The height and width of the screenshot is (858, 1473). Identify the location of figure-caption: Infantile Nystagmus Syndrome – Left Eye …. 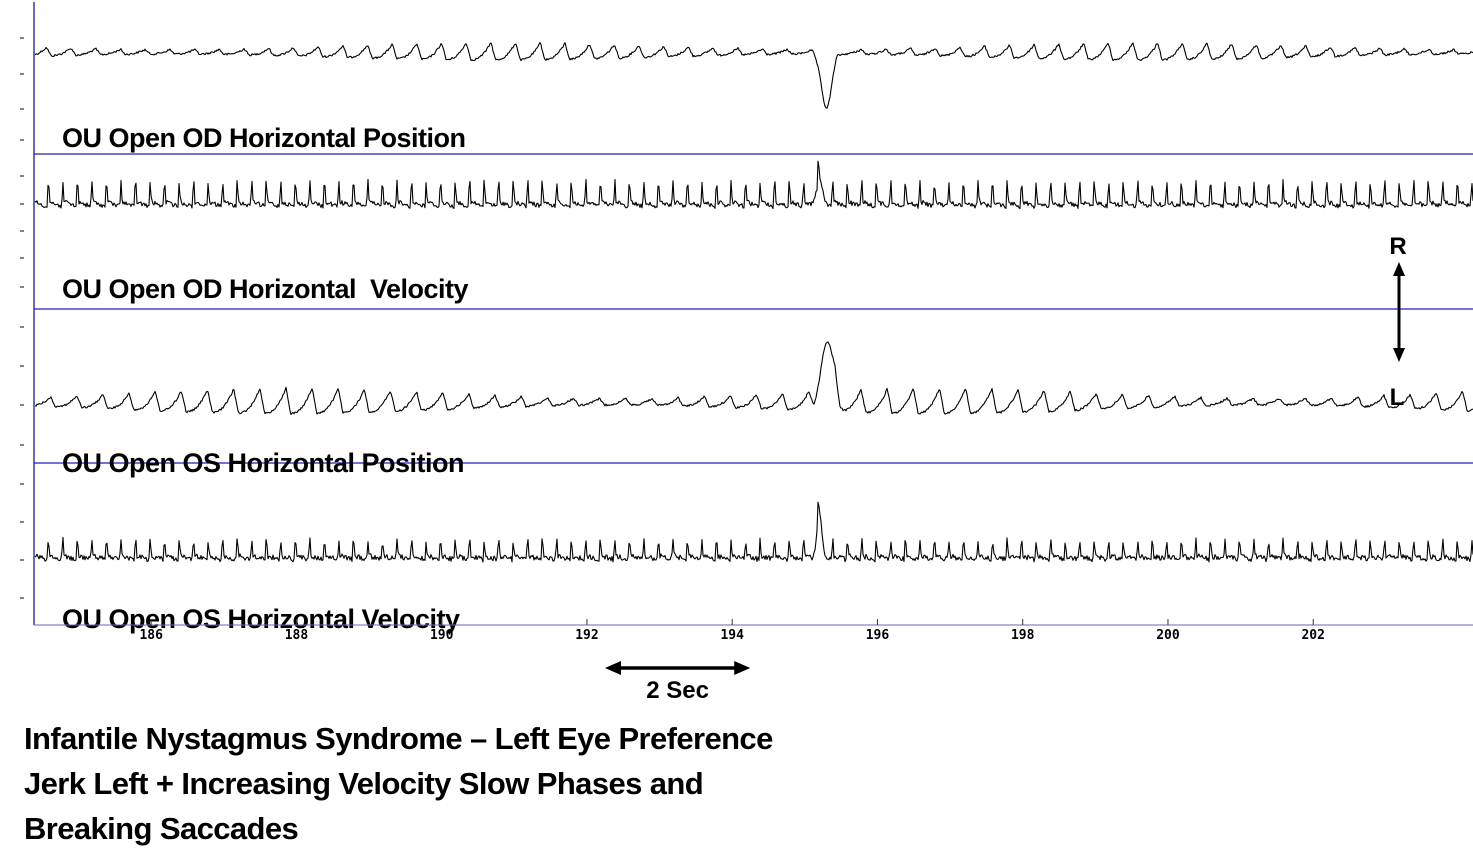
(474, 783).